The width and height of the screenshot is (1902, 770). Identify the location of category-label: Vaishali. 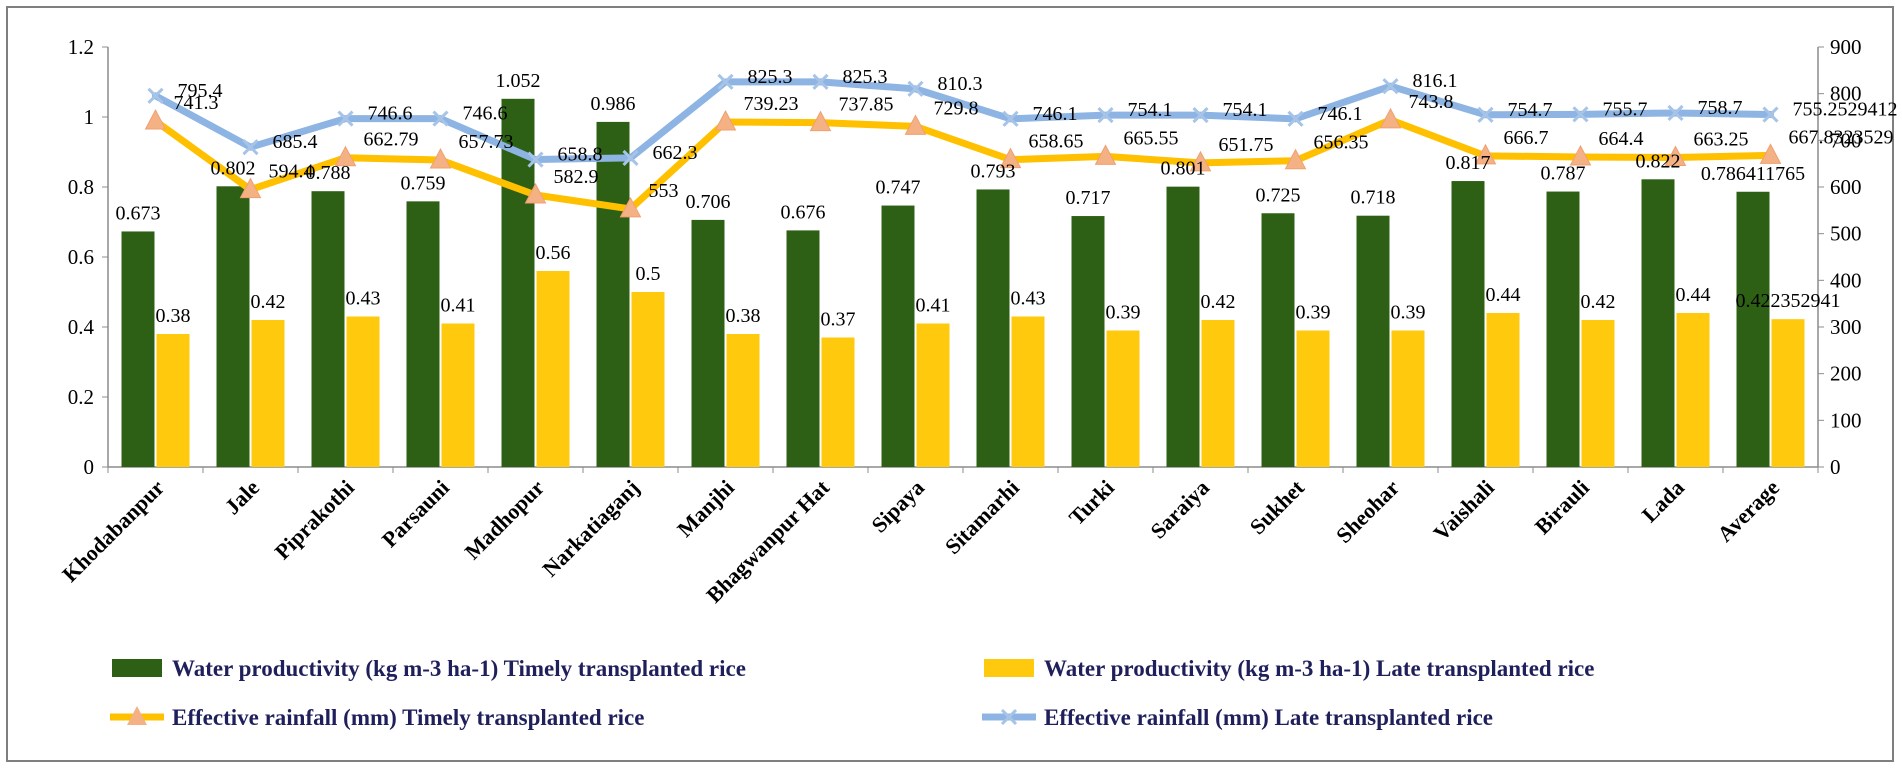
(1463, 510).